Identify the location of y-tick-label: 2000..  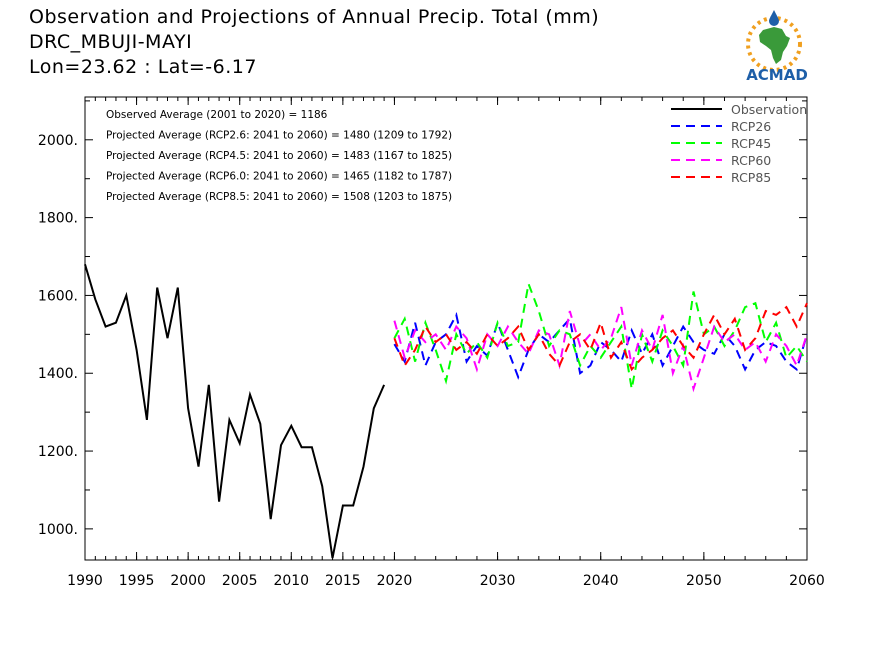
(58, 141).